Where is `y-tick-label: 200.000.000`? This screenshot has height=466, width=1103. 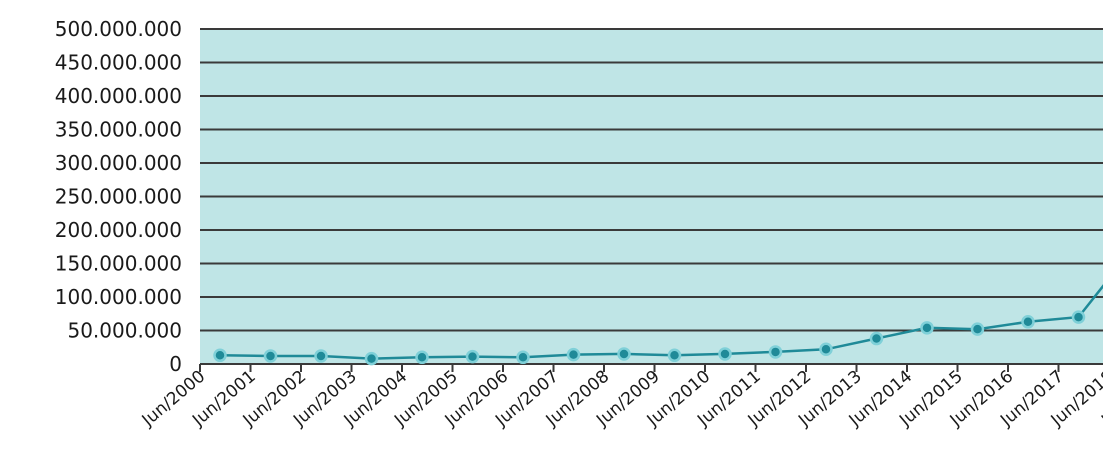
y-tick-label: 200.000.000 is located at coordinates (118, 230).